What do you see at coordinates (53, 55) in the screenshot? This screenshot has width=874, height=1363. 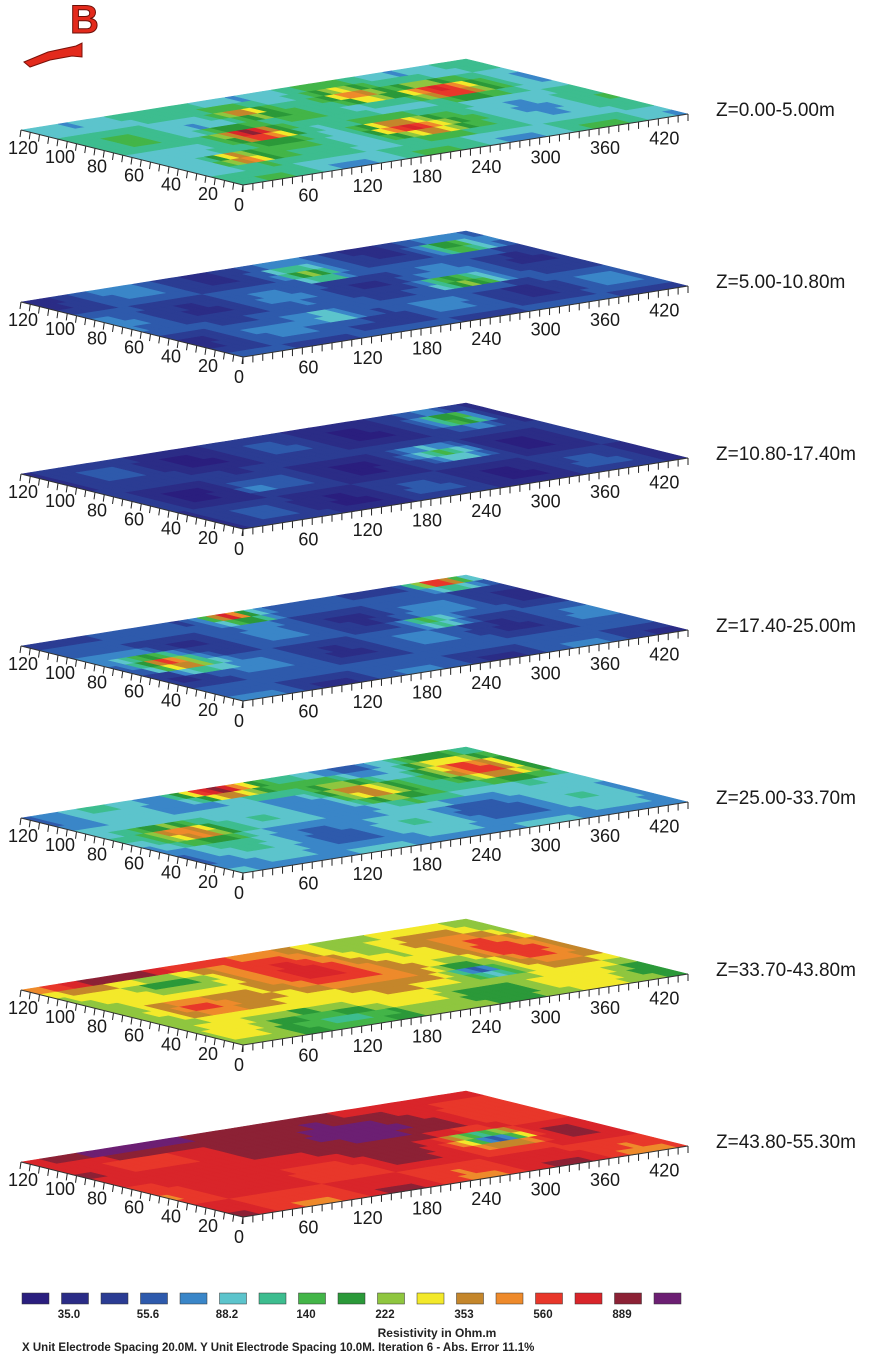 I see `direction-arrow-icon` at bounding box center [53, 55].